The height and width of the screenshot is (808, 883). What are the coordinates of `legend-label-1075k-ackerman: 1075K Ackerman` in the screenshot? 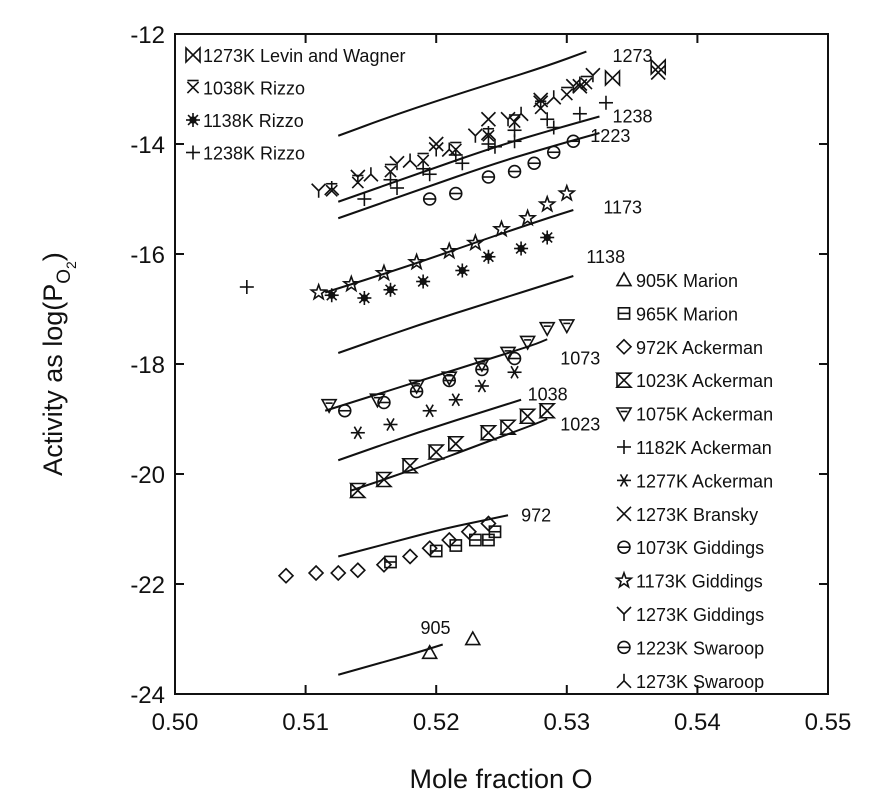 It's located at (704, 415).